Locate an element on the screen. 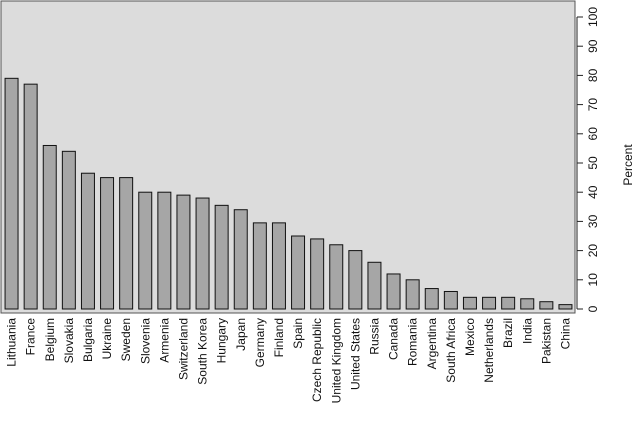  x-tick-label: South Africa is located at coordinates (451, 350).